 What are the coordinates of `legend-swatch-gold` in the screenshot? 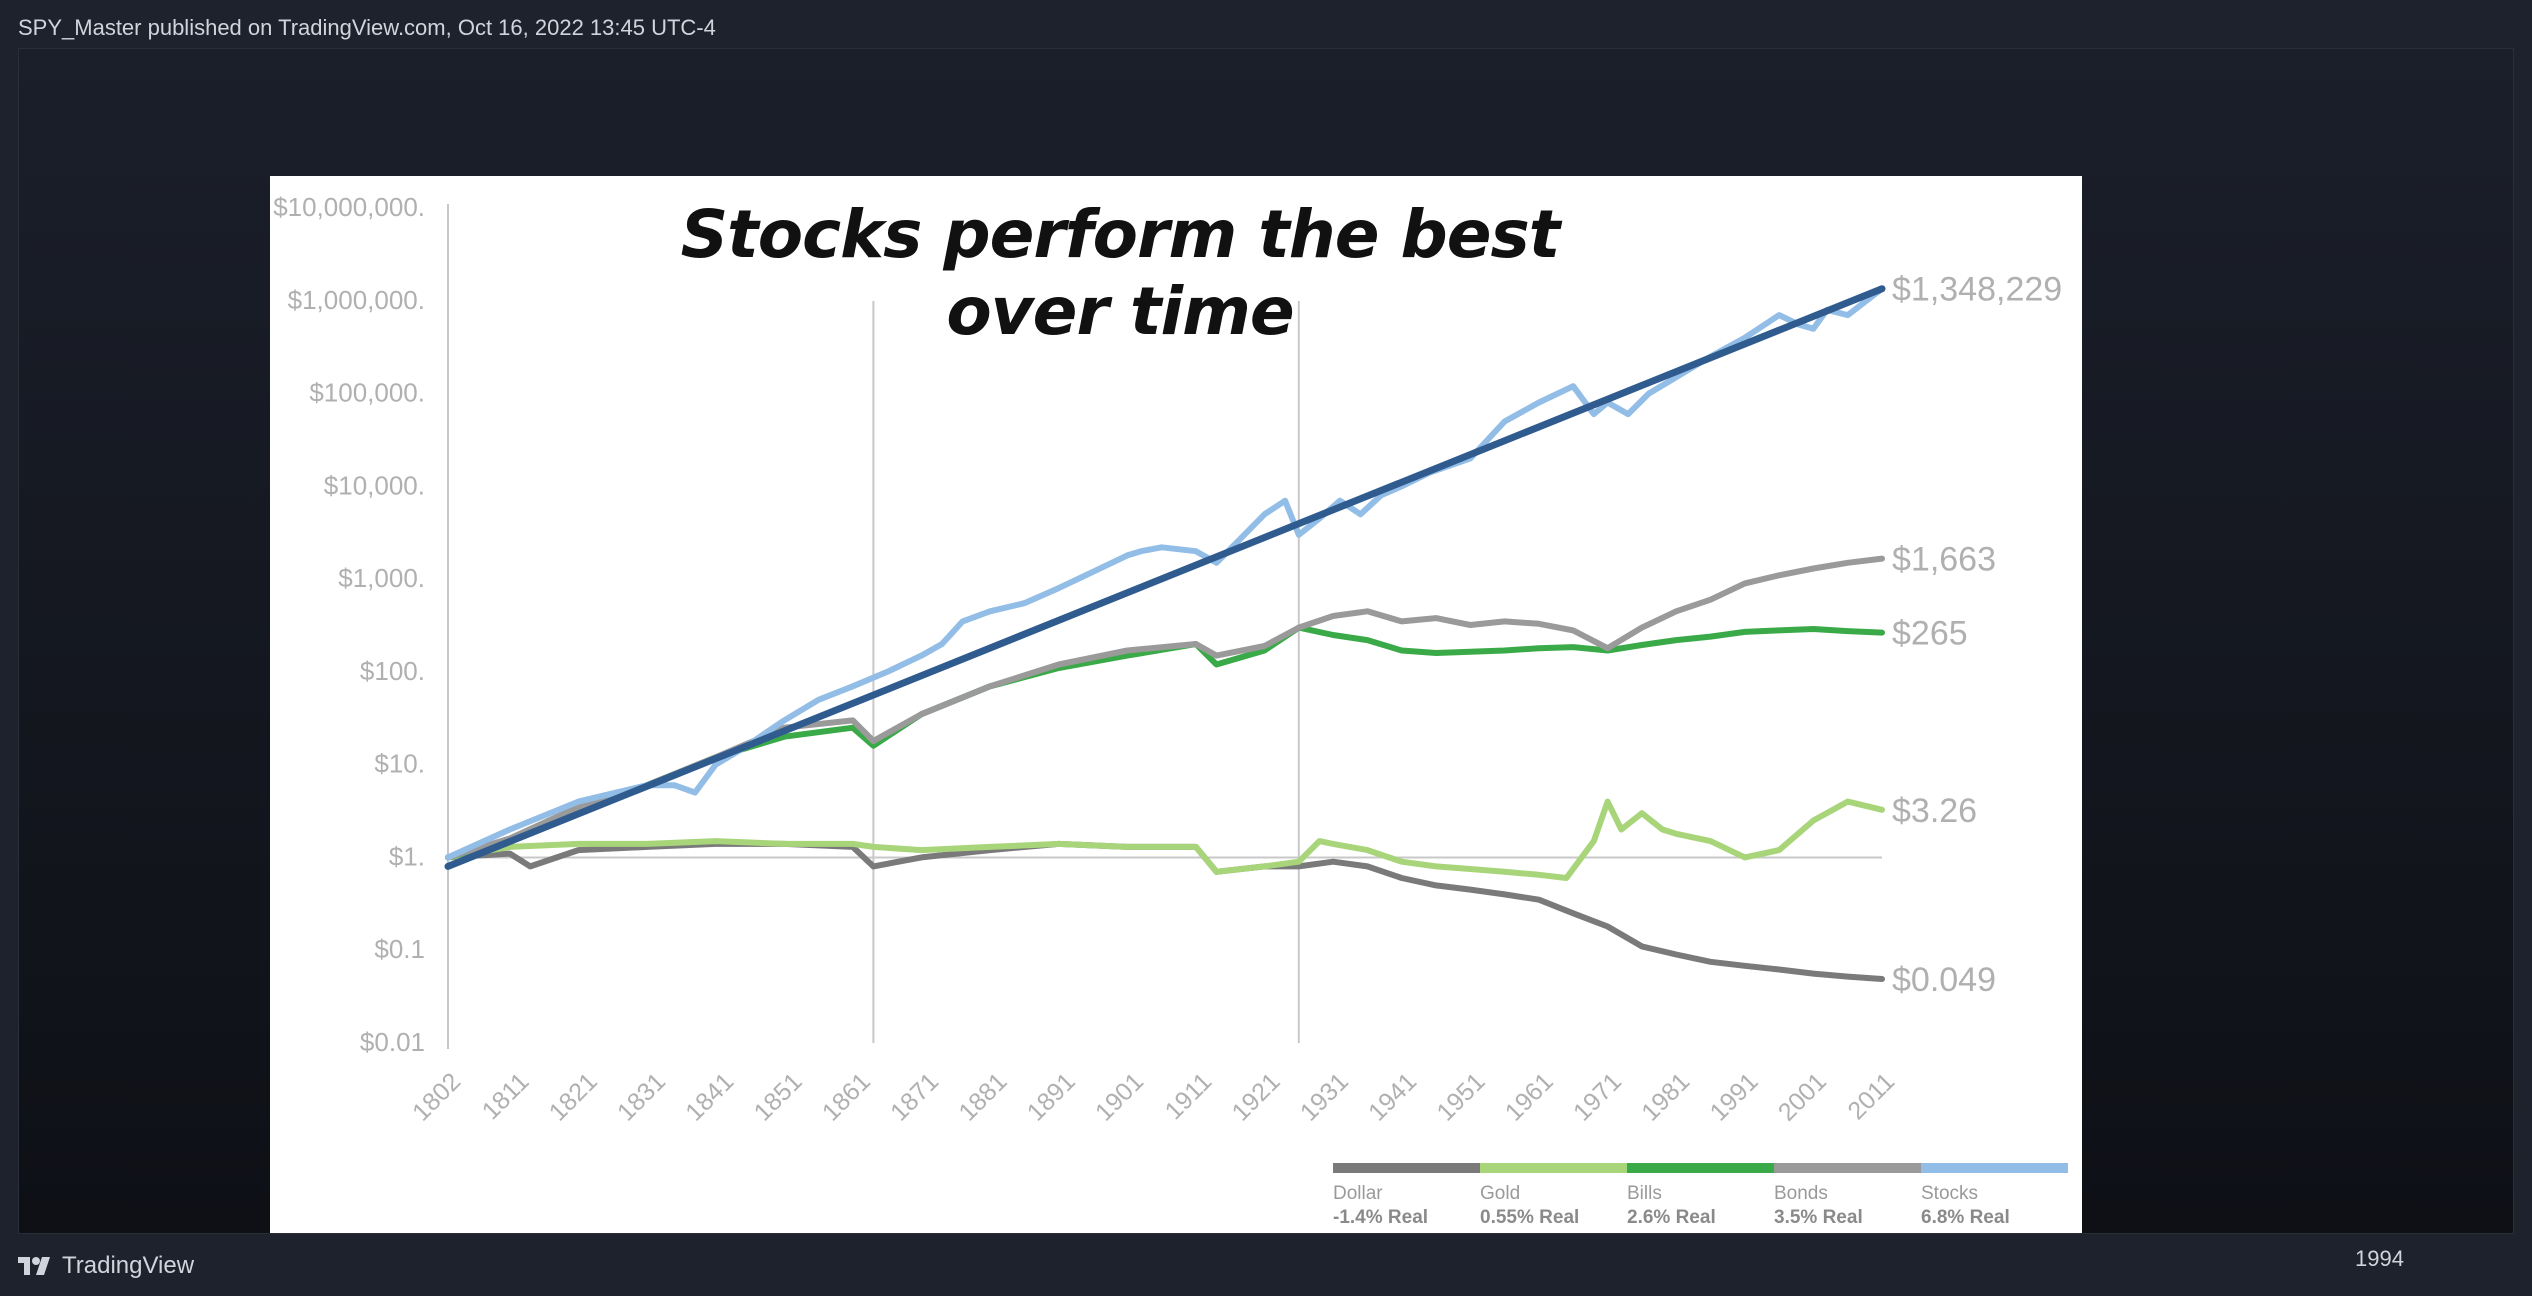 It's located at (1553, 1168).